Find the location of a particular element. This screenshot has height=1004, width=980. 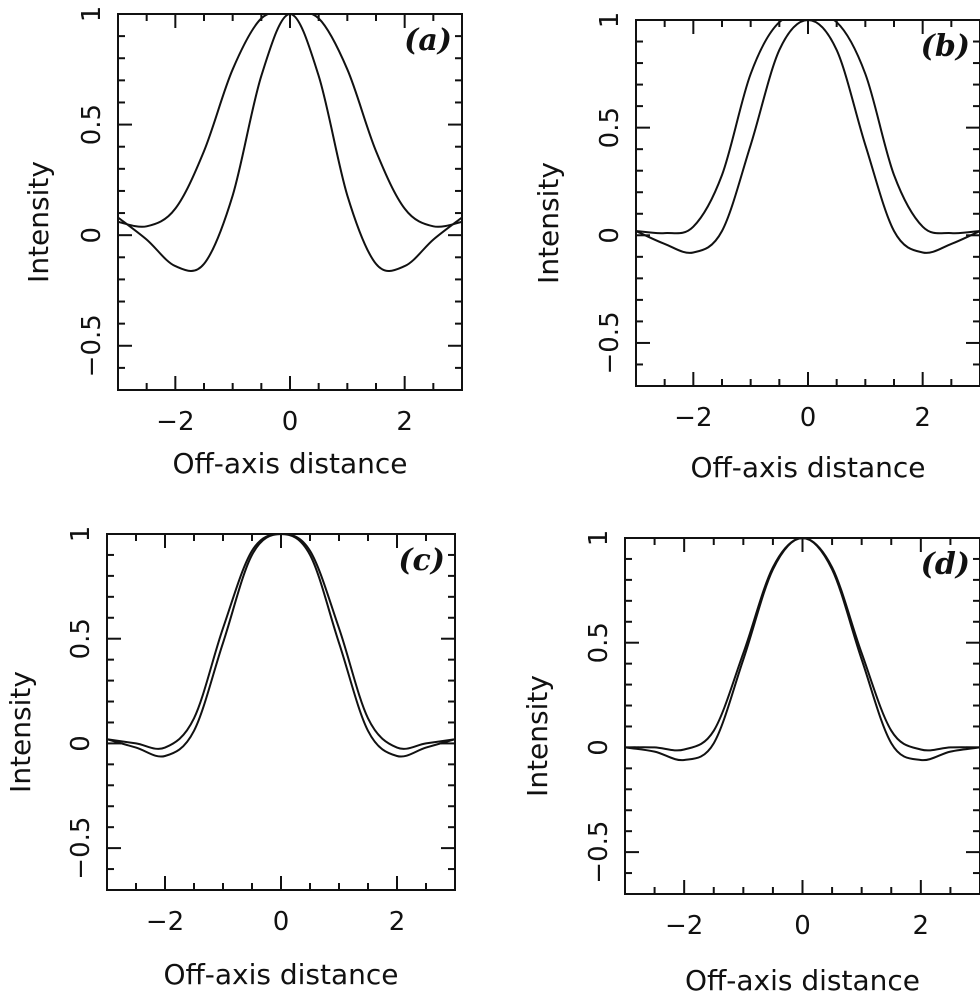

panel-label: (a) is located at coordinates (428, 40).